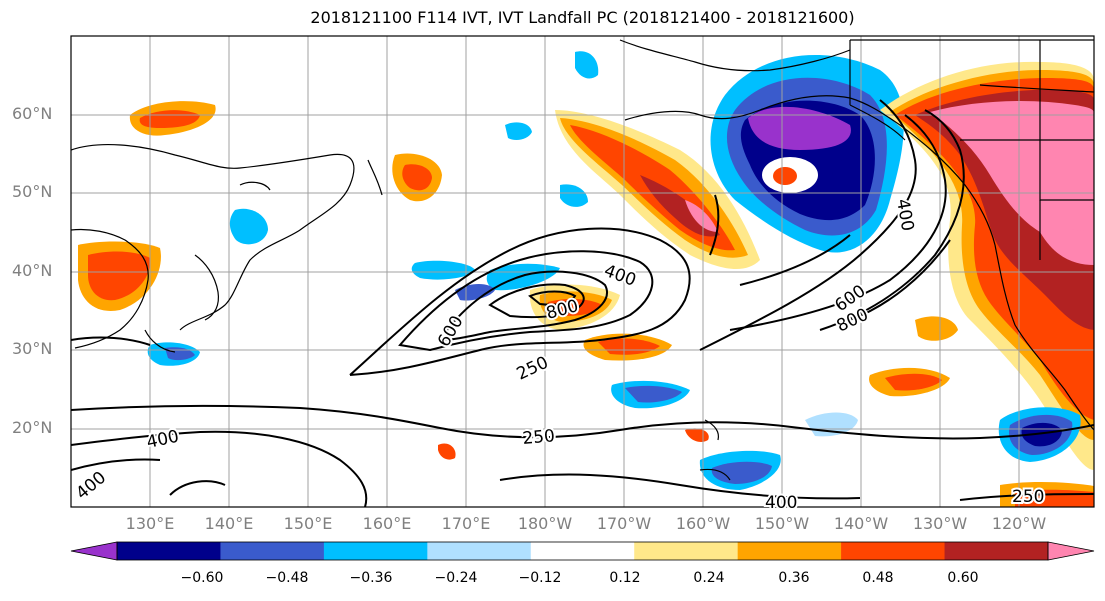 This screenshot has height=601, width=1105. I want to click on colorbar-tick: −0.36, so click(371, 578).